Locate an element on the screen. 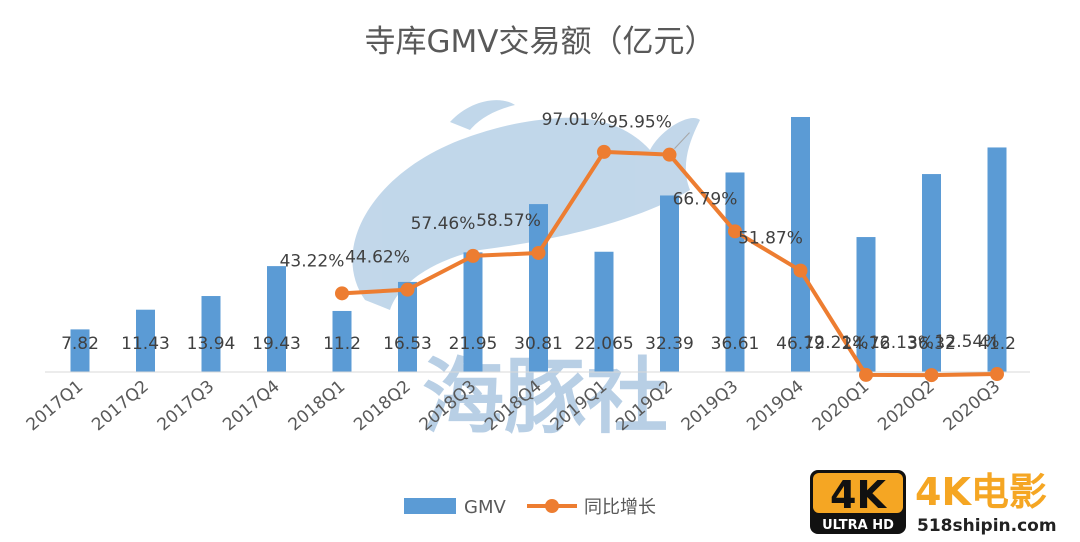  legend: GMV 同比增长 is located at coordinates (530, 507).